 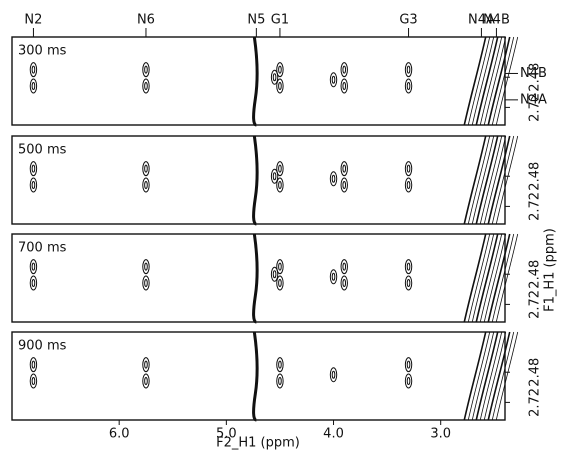 I want to click on peak-label: N2, so click(x=33, y=20).